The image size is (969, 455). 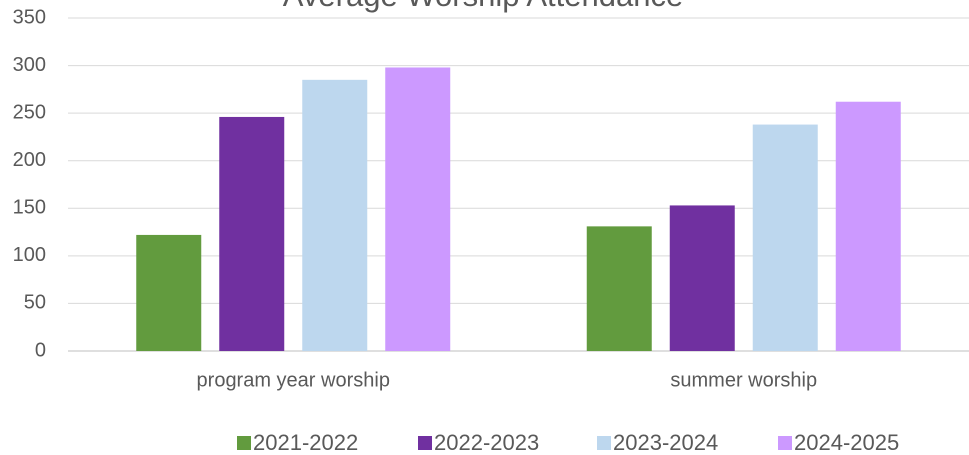 What do you see at coordinates (29, 65) in the screenshot?
I see `y-tick-label: 300` at bounding box center [29, 65].